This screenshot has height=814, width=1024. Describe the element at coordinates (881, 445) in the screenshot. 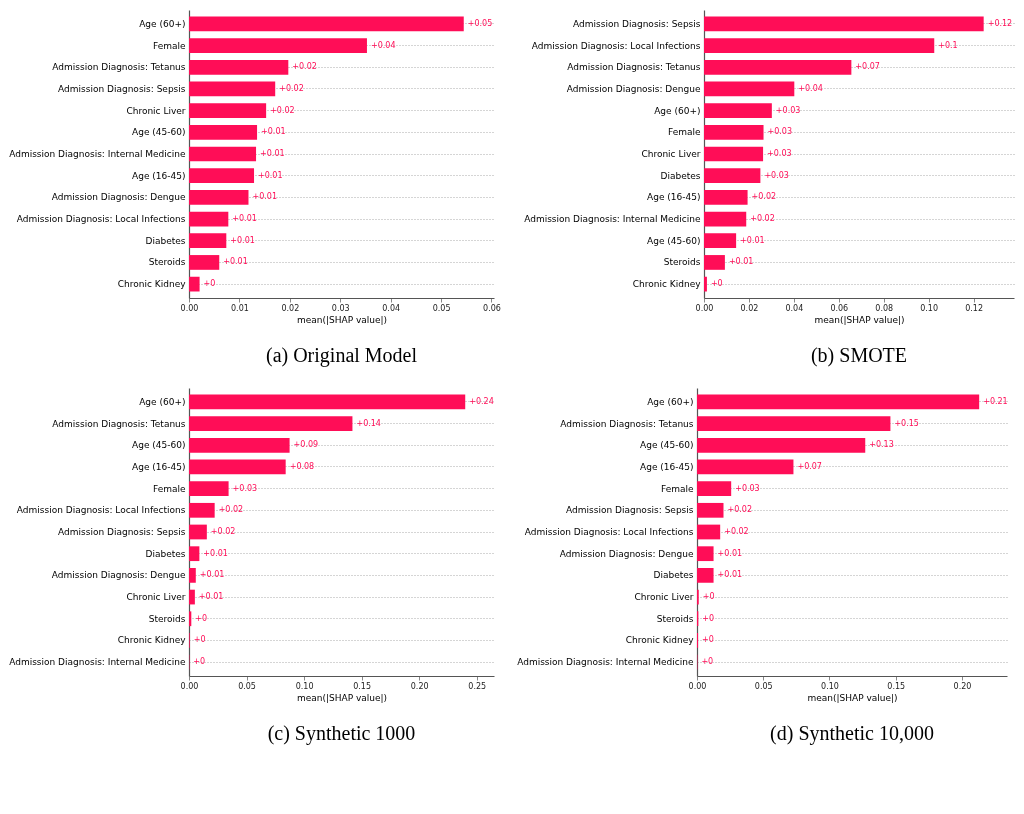

I see `data-label: +0.13` at that location.